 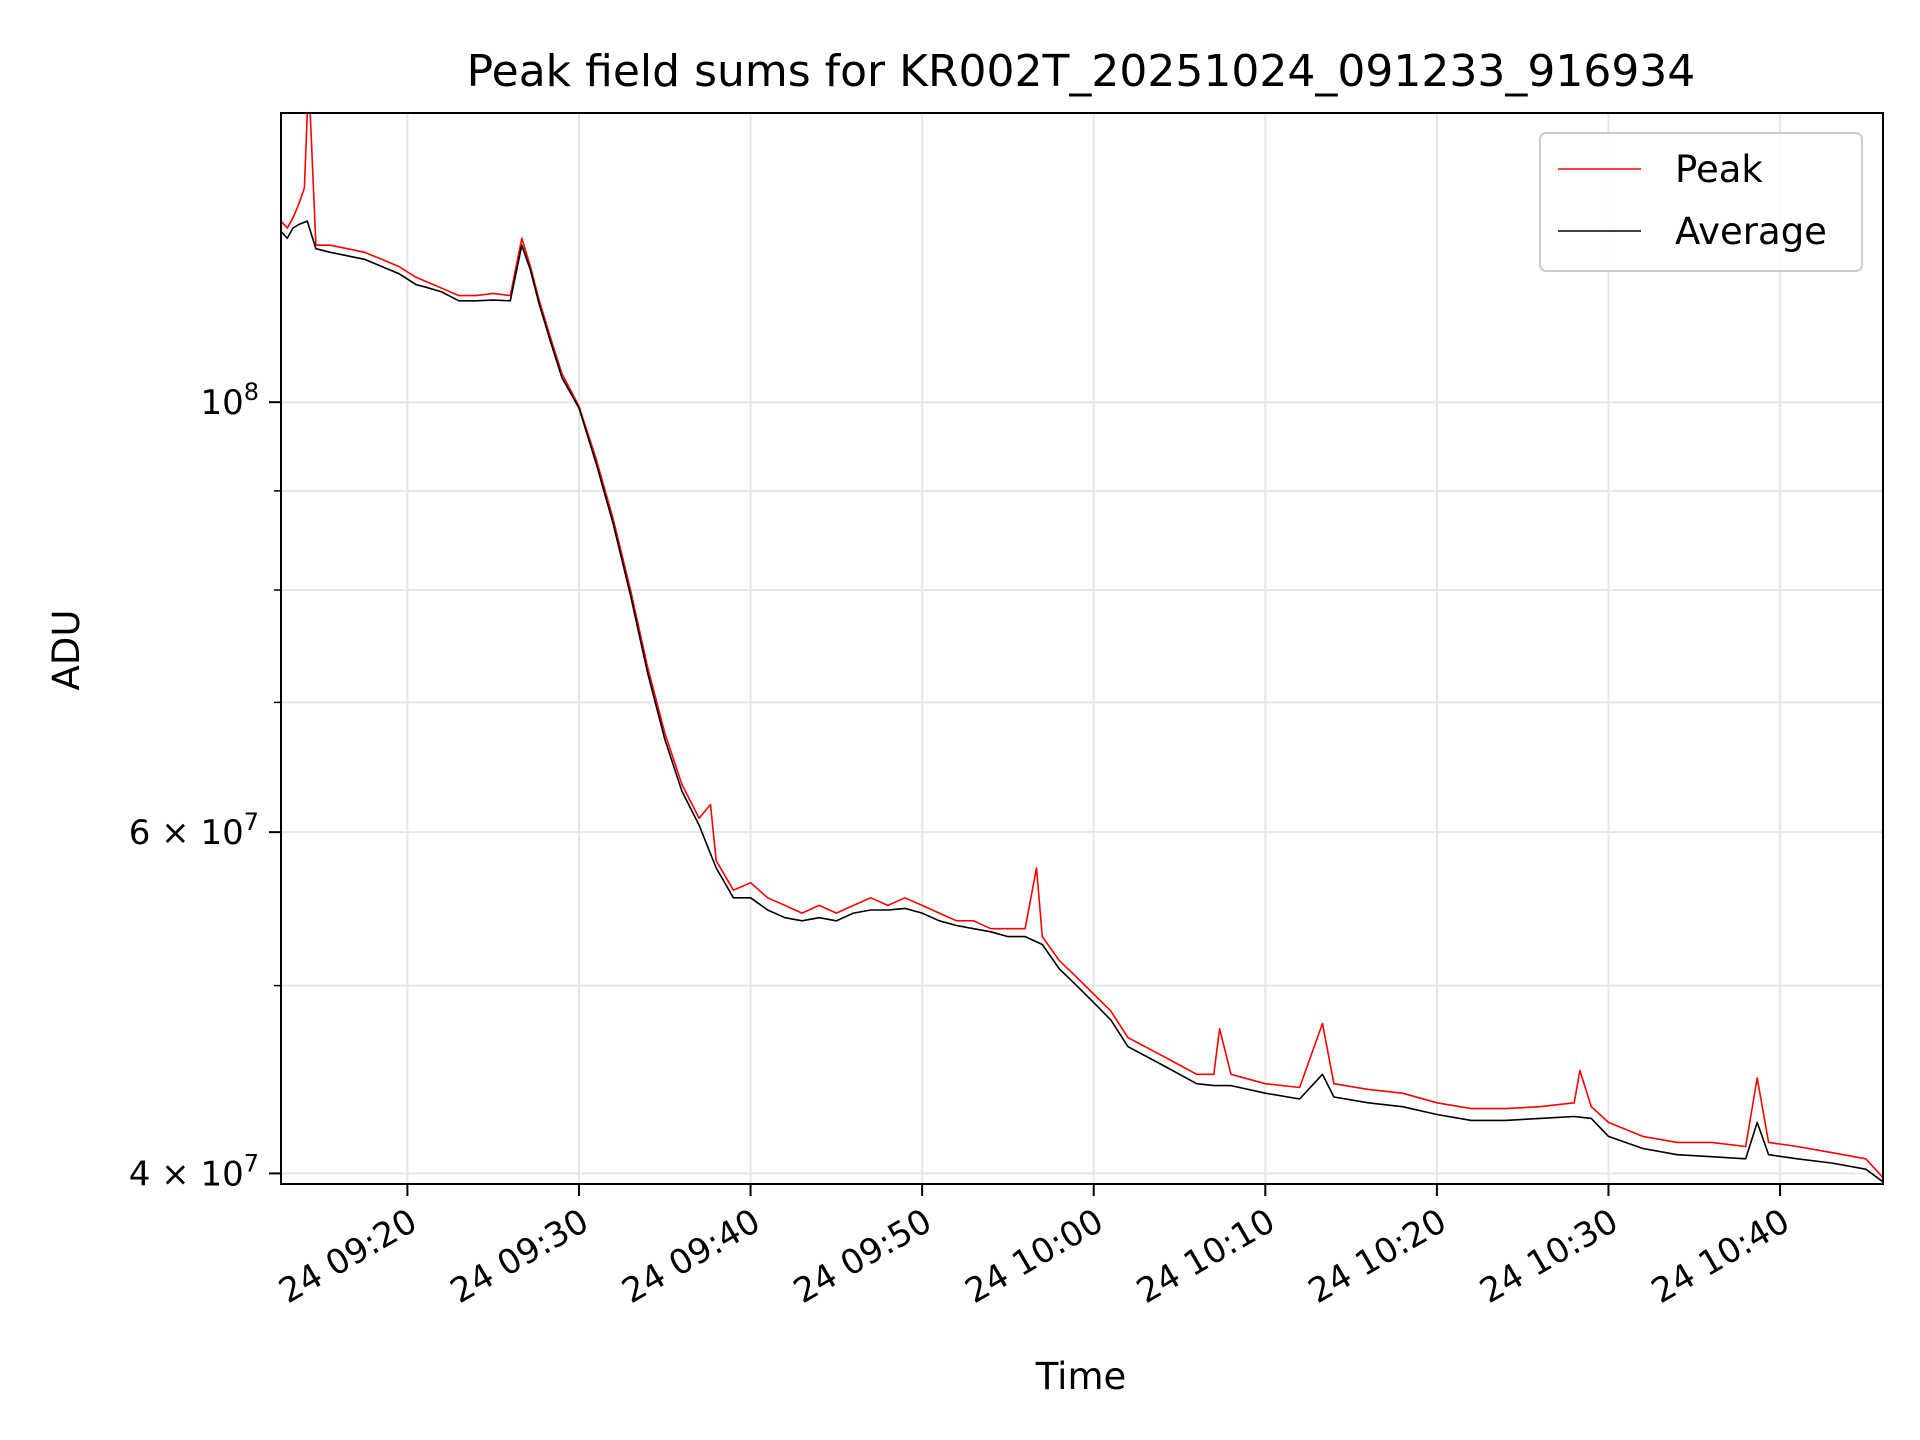 I want to click on y-axis: 4 × 107 6 × 107 108, so click(x=205, y=786).